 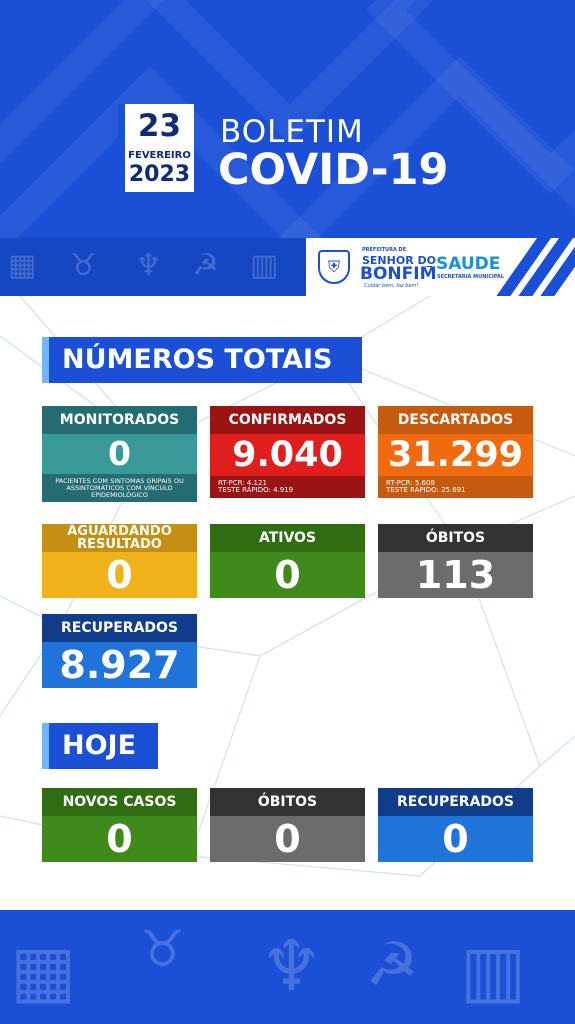 What do you see at coordinates (159, 174) in the screenshot?
I see `date-year: 2023` at bounding box center [159, 174].